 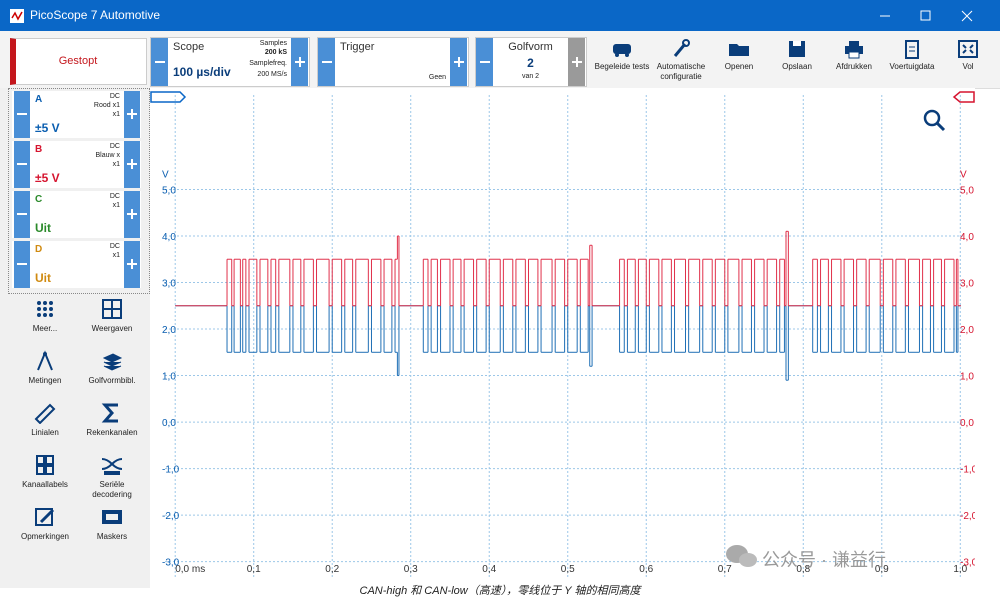 I want to click on waveform-index: 2, so click(x=530, y=63).